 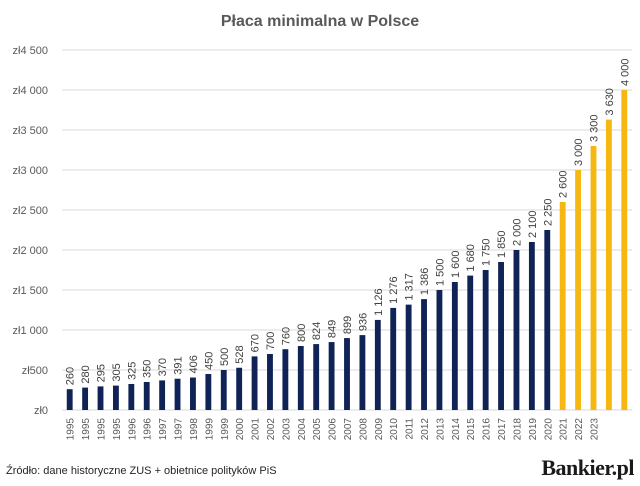 I want to click on data-label: 1 500, so click(x=440, y=272).